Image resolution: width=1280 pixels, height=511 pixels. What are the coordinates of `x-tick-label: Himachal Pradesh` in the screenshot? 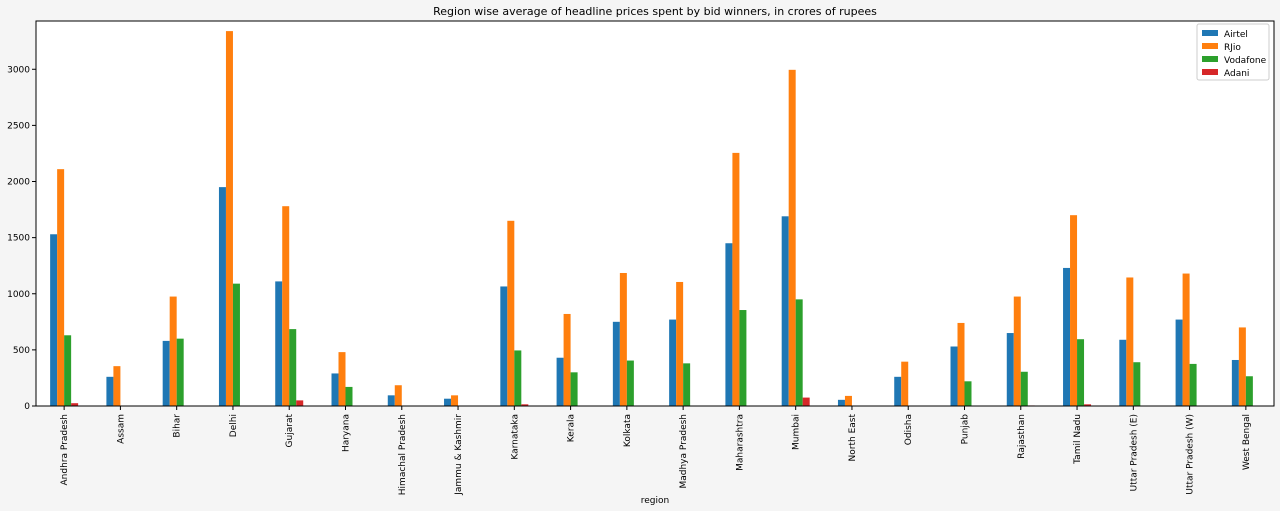 It's located at (403, 454).